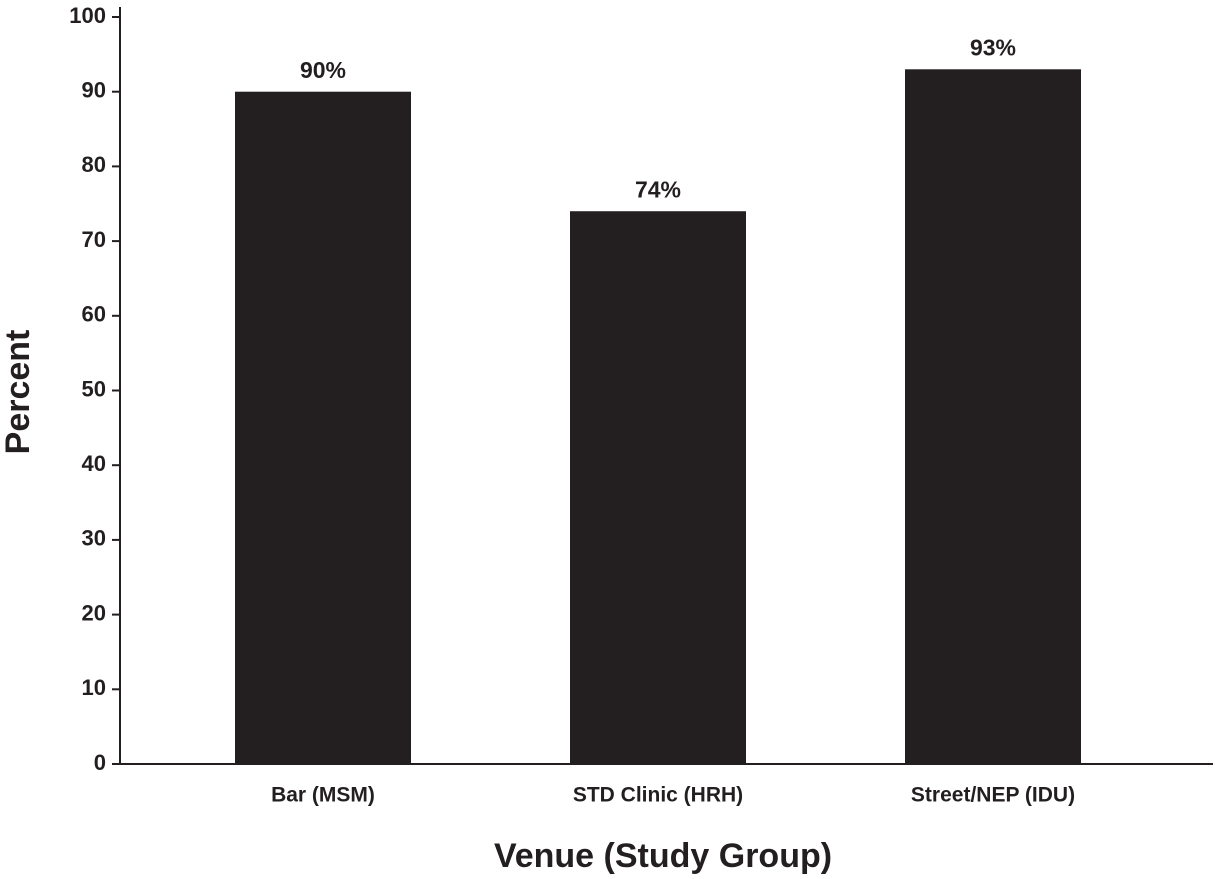 The width and height of the screenshot is (1215, 879). Describe the element at coordinates (18, 392) in the screenshot. I see `y-axis-title: Percent` at that location.